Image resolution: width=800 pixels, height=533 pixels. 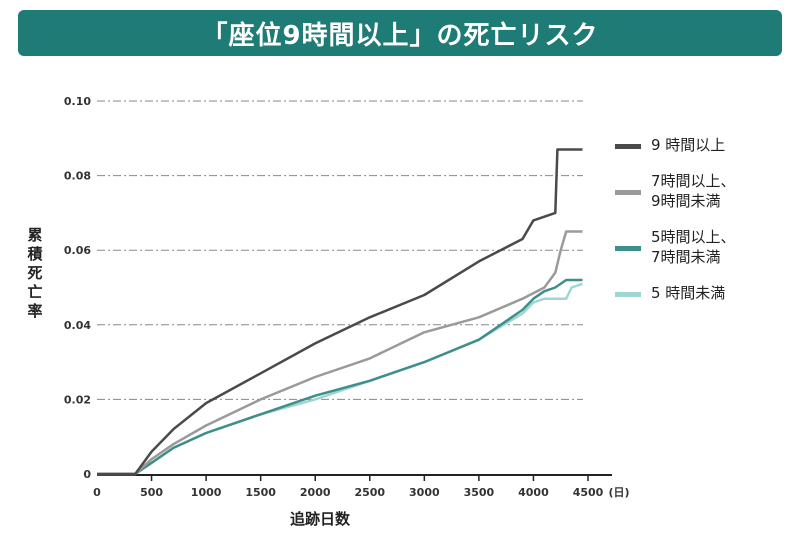 I want to click on title-banner: 「座位9時間以上」の死亡リスク, so click(x=400, y=33).